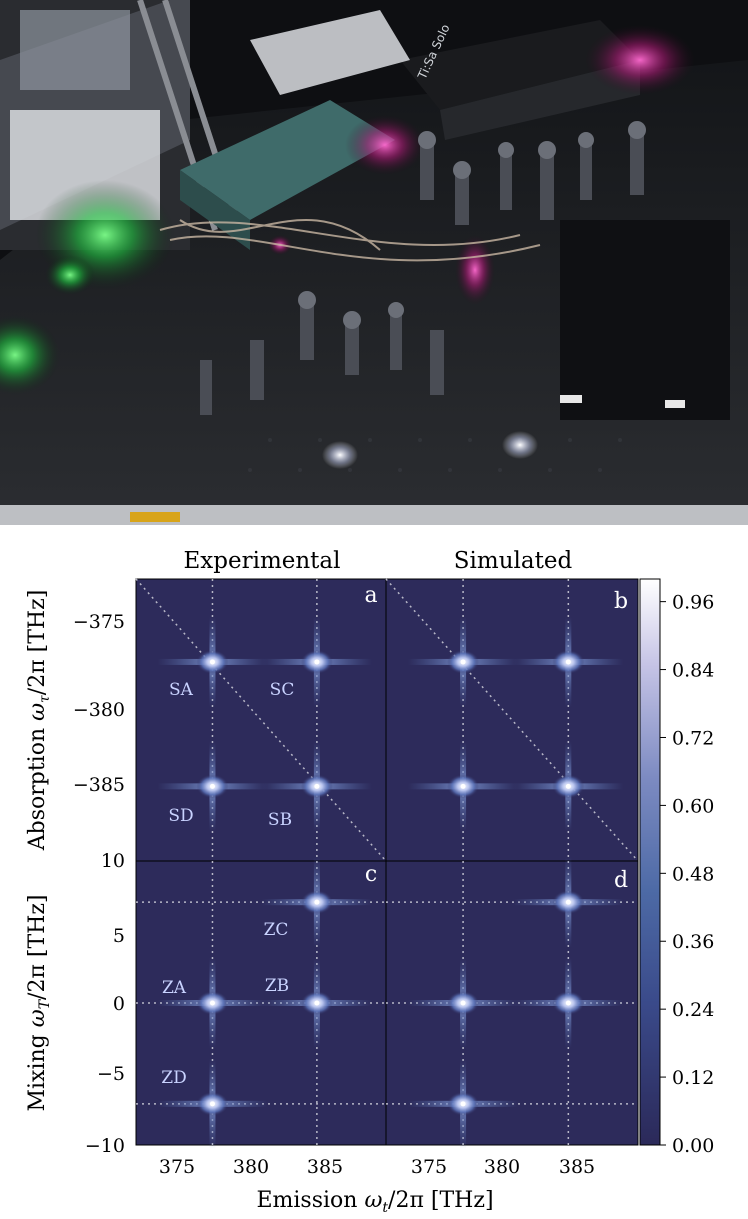 The height and width of the screenshot is (1219, 748). Describe the element at coordinates (119, 1004) in the screenshot. I see `y-tick-bottom-2: 0` at that location.